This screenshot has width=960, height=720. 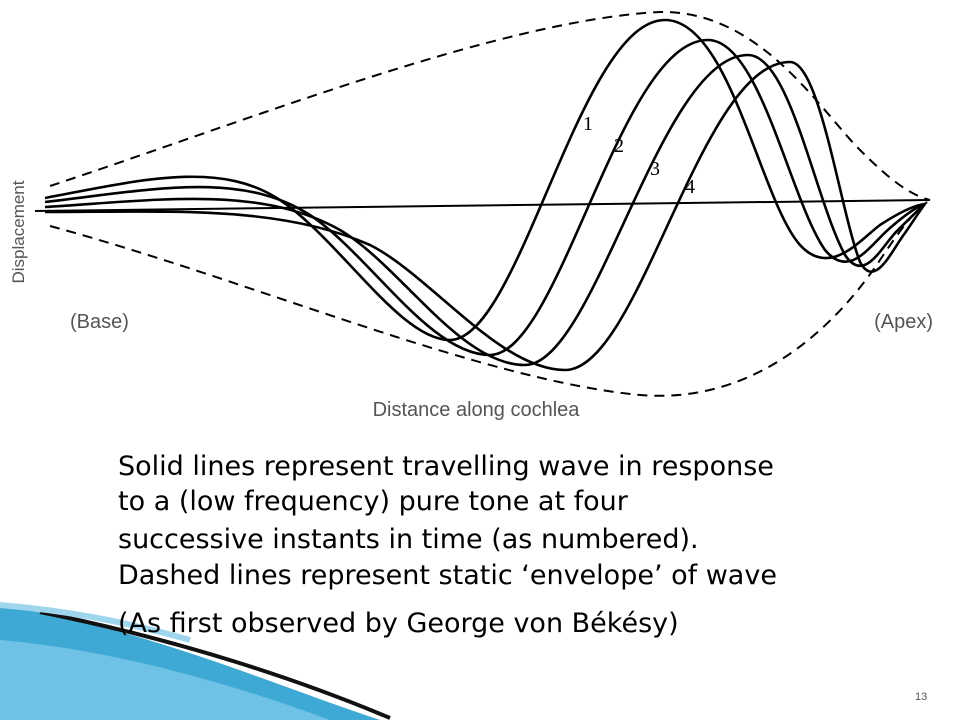 What do you see at coordinates (690, 187) in the screenshot?
I see `wave-label: 4` at bounding box center [690, 187].